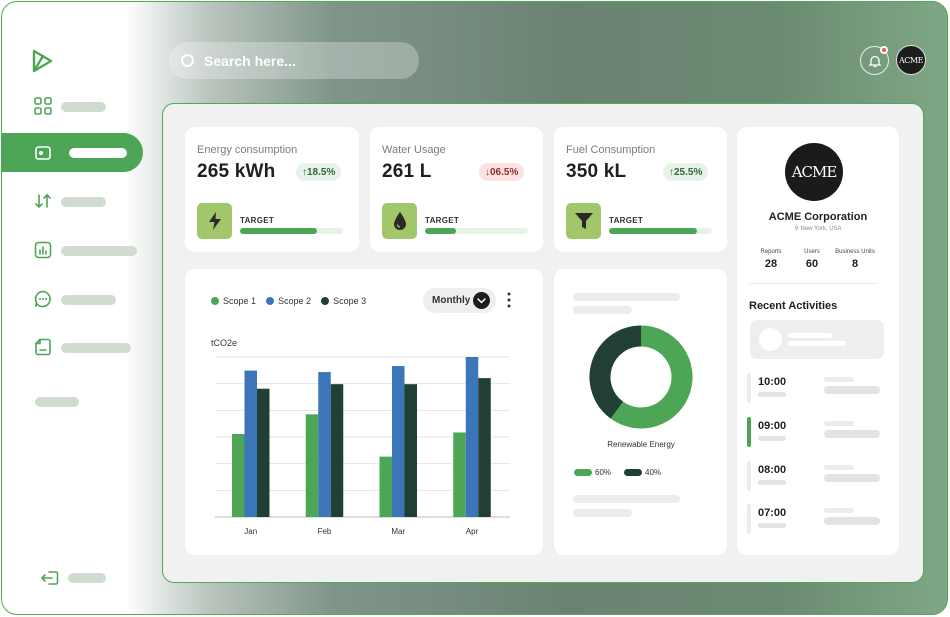 The height and width of the screenshot is (617, 950). What do you see at coordinates (43, 250) in the screenshot?
I see `chart-icon` at bounding box center [43, 250].